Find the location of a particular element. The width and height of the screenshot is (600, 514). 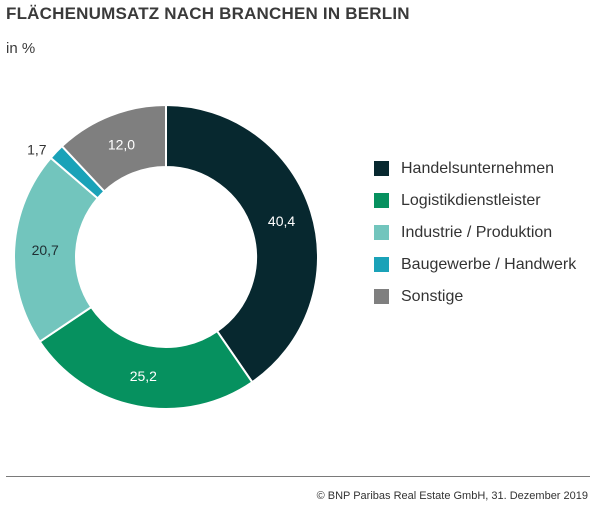

legend-swatch-industrie-produktion is located at coordinates (381, 232).